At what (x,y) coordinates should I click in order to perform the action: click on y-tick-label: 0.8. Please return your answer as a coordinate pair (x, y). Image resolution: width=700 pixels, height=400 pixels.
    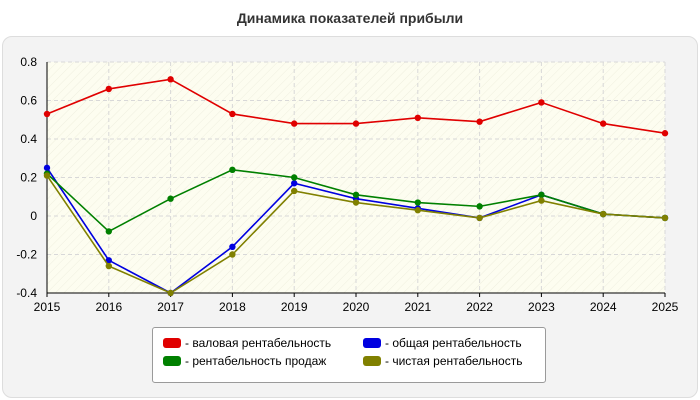
    Looking at the image, I should click on (28, 62).